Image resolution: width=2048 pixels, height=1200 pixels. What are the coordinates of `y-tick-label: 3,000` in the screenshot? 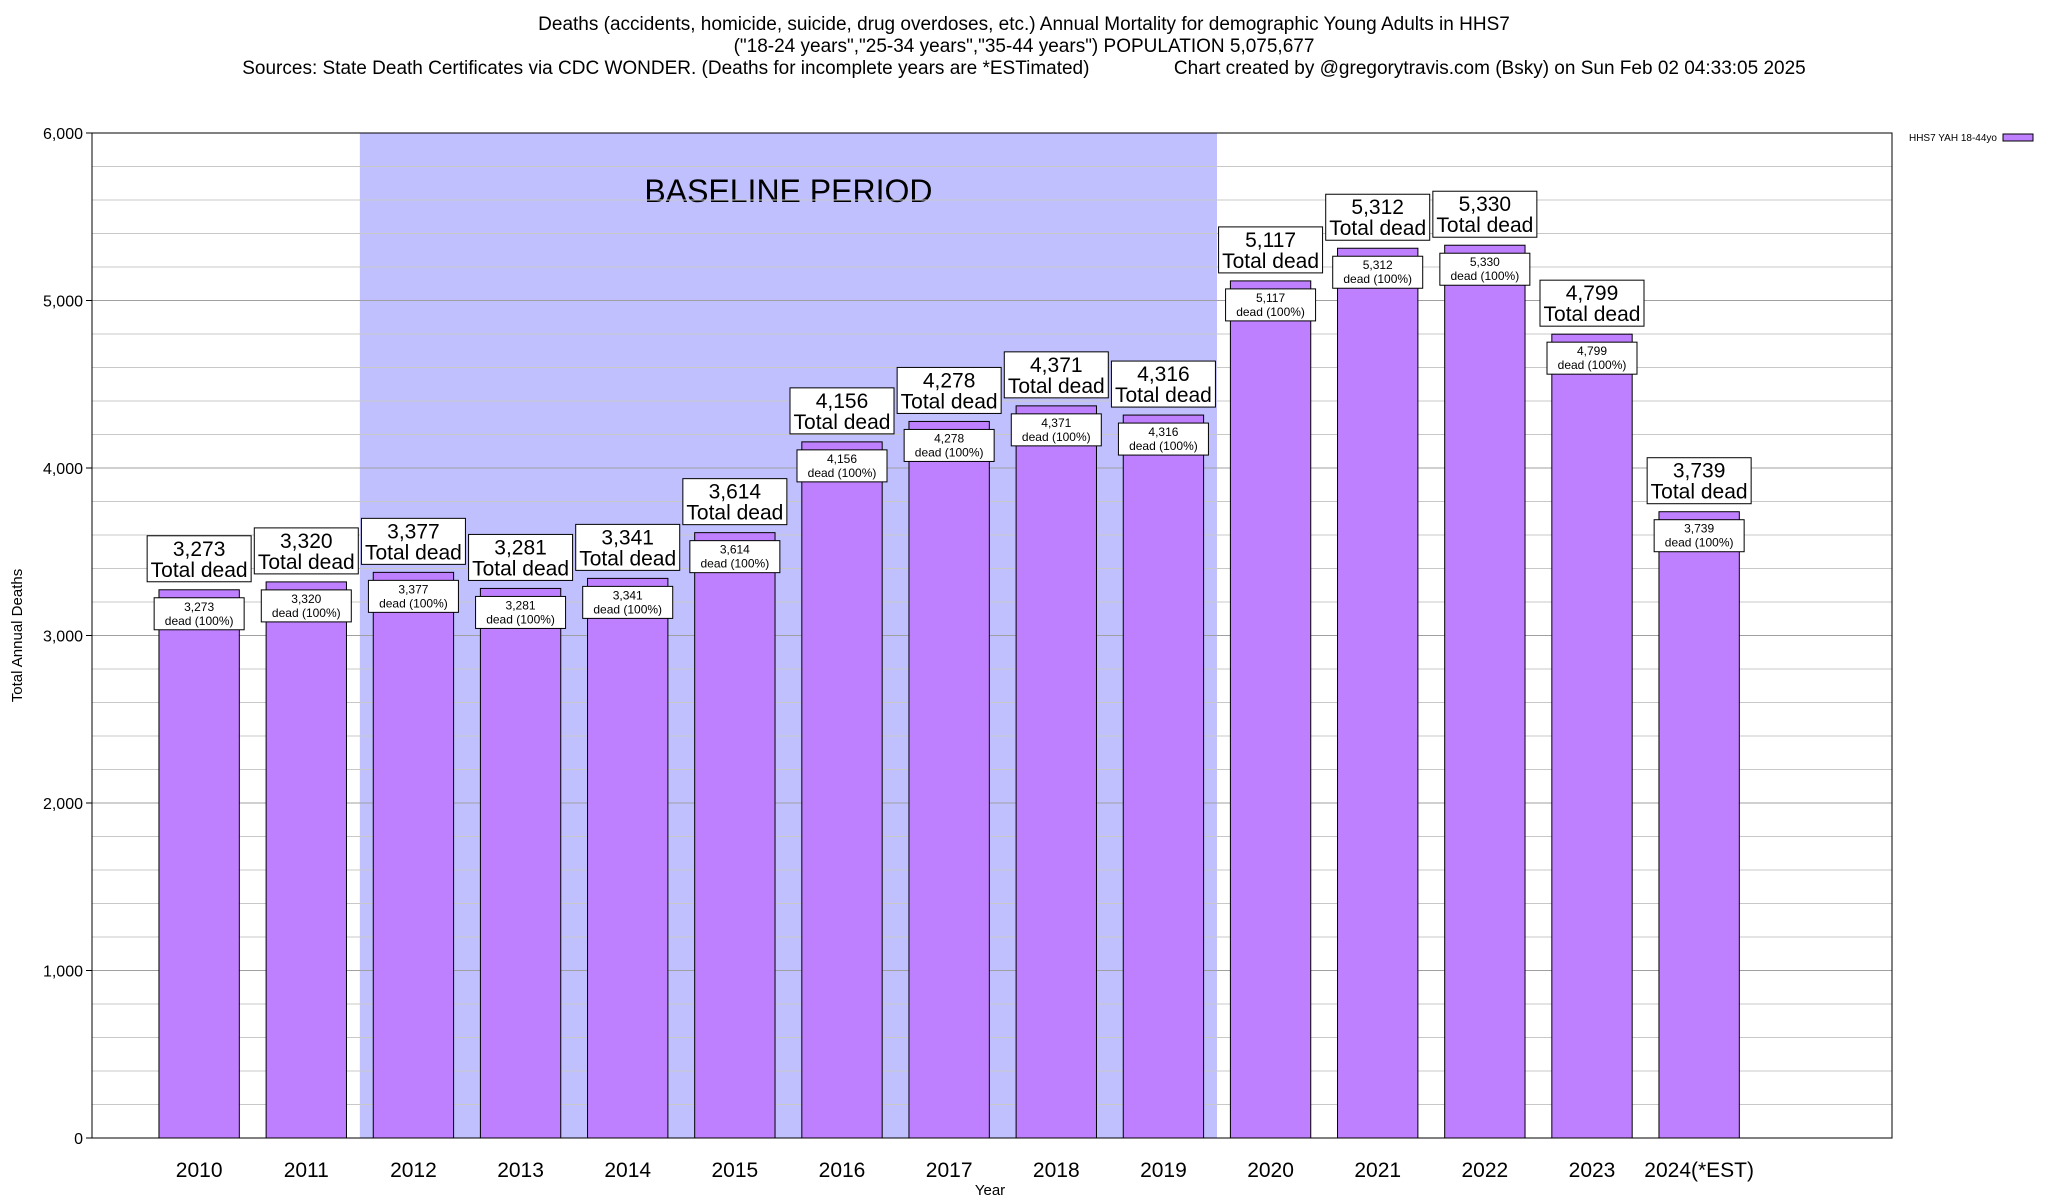 It's located at (63, 637).